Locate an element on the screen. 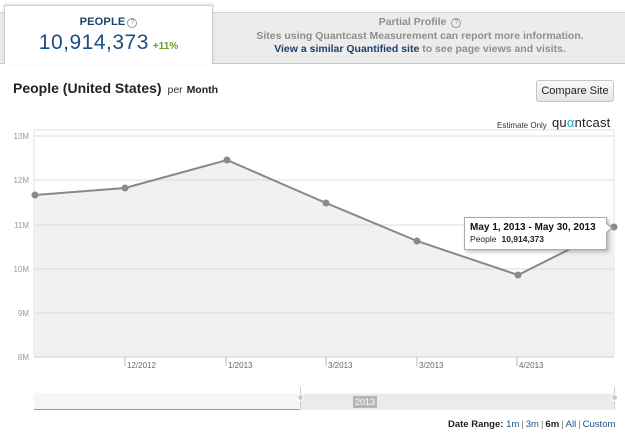 This screenshot has height=435, width=625. partial-profile-line2: to see page views and visits. is located at coordinates (492, 49).